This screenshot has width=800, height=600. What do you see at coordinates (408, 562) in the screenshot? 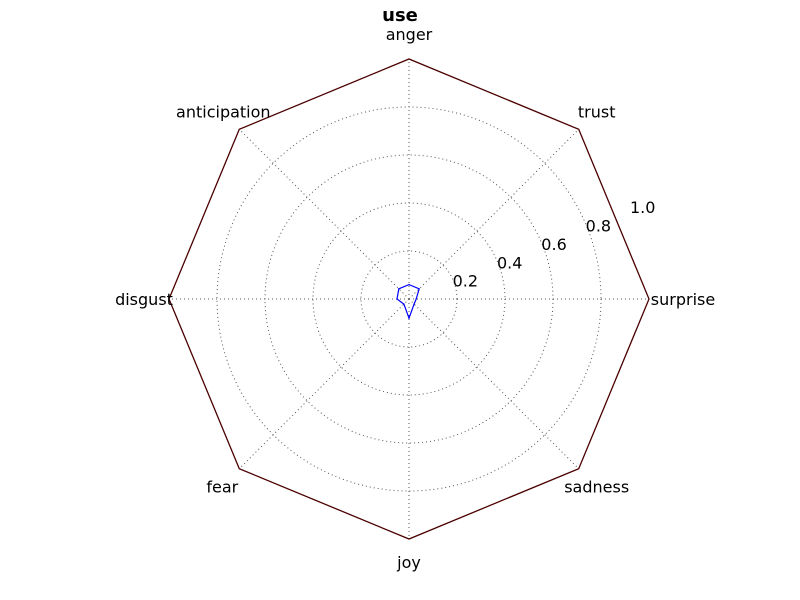
I see `axis-label-joy: joy` at bounding box center [408, 562].